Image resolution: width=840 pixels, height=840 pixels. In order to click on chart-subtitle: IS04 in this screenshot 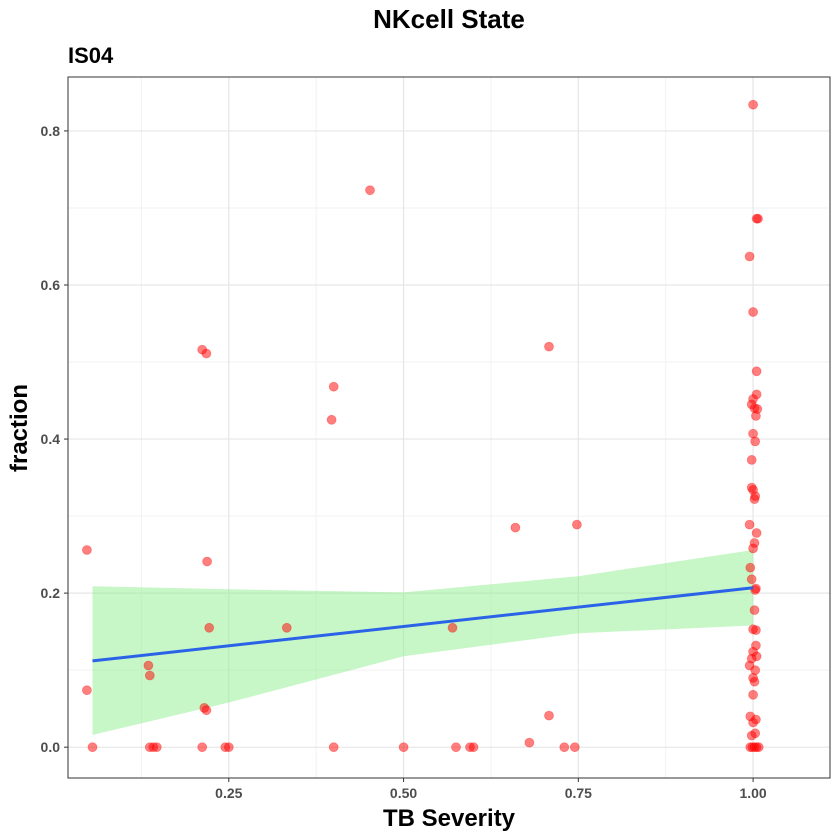, I will do `click(91, 55)`.